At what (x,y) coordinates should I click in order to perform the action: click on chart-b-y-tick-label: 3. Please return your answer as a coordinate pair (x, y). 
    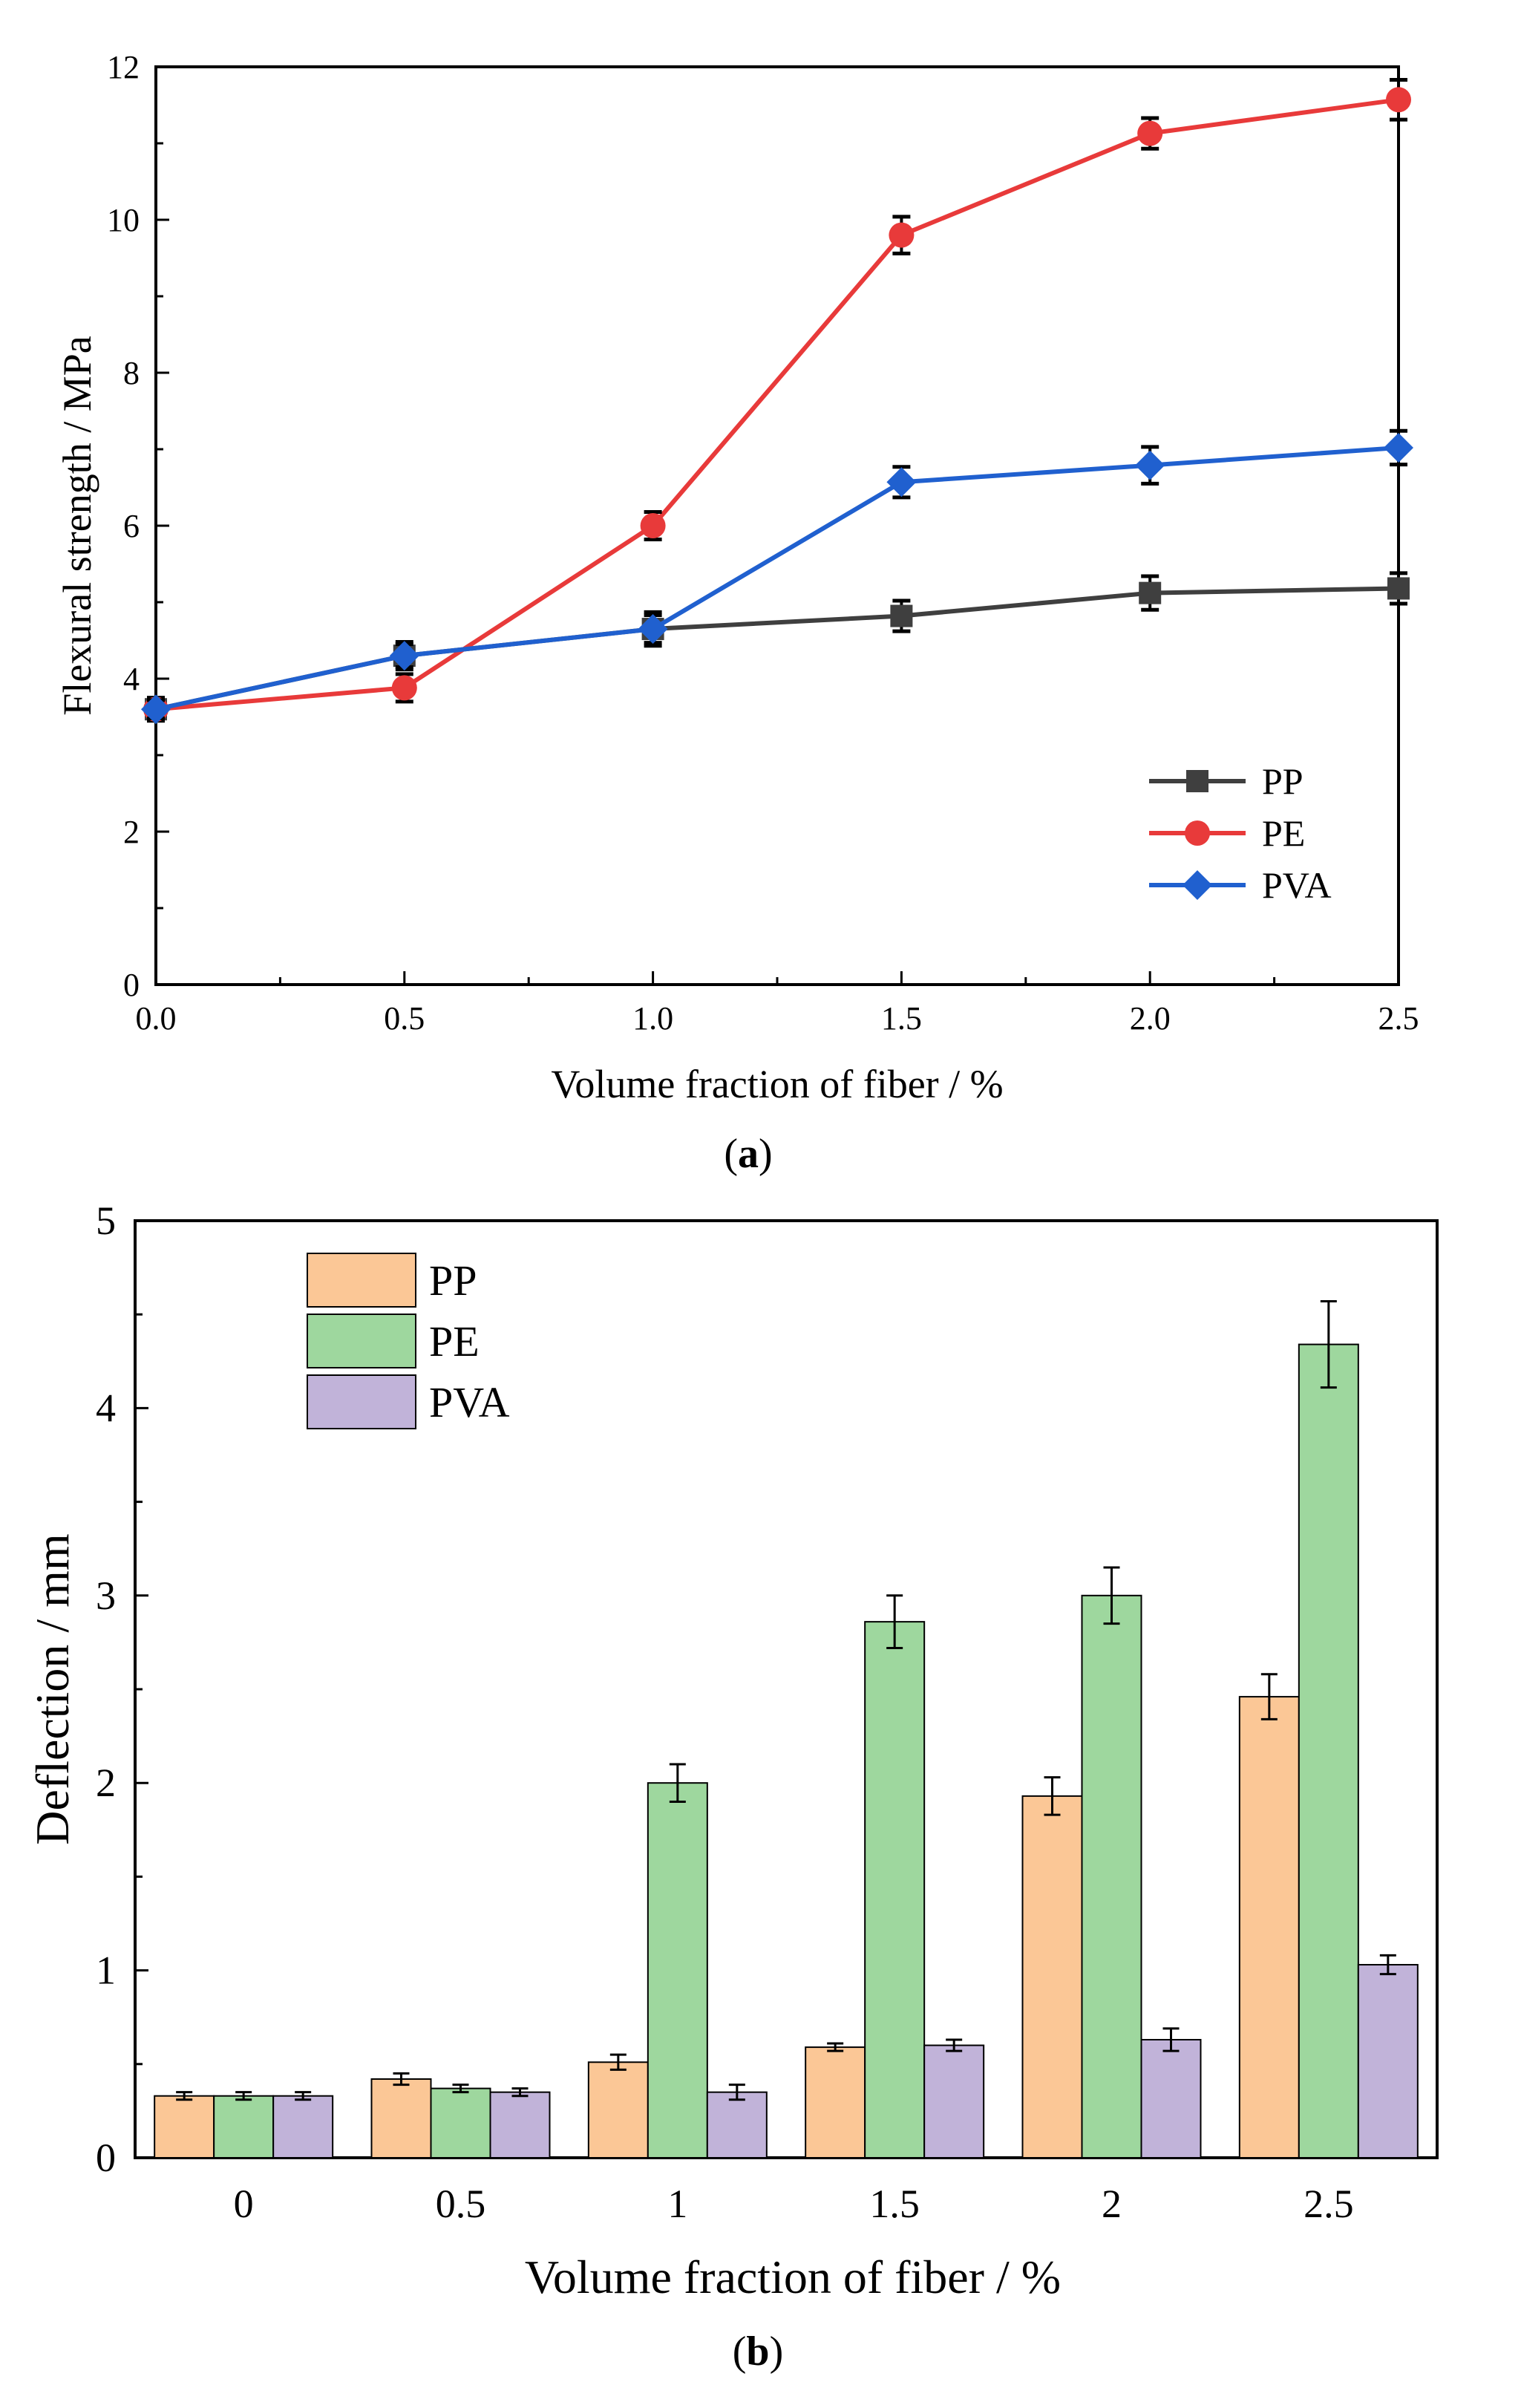
    Looking at the image, I should click on (106, 1595).